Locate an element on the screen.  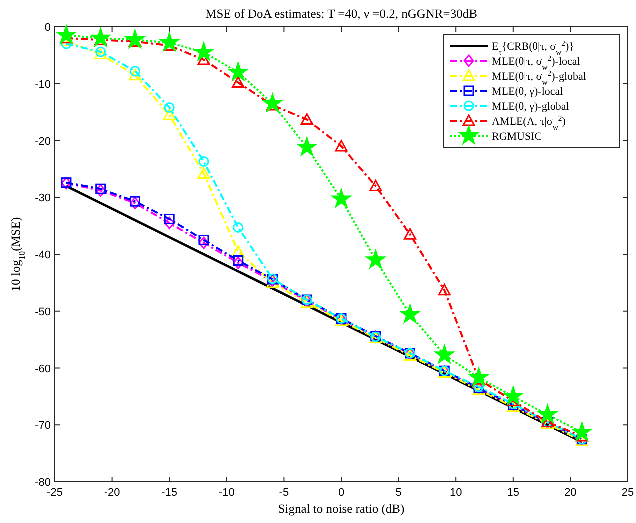
chart-title: MSE of DoA estimates: T =40, ν =0.2, nGGNR=30dB is located at coordinates (342, 14).